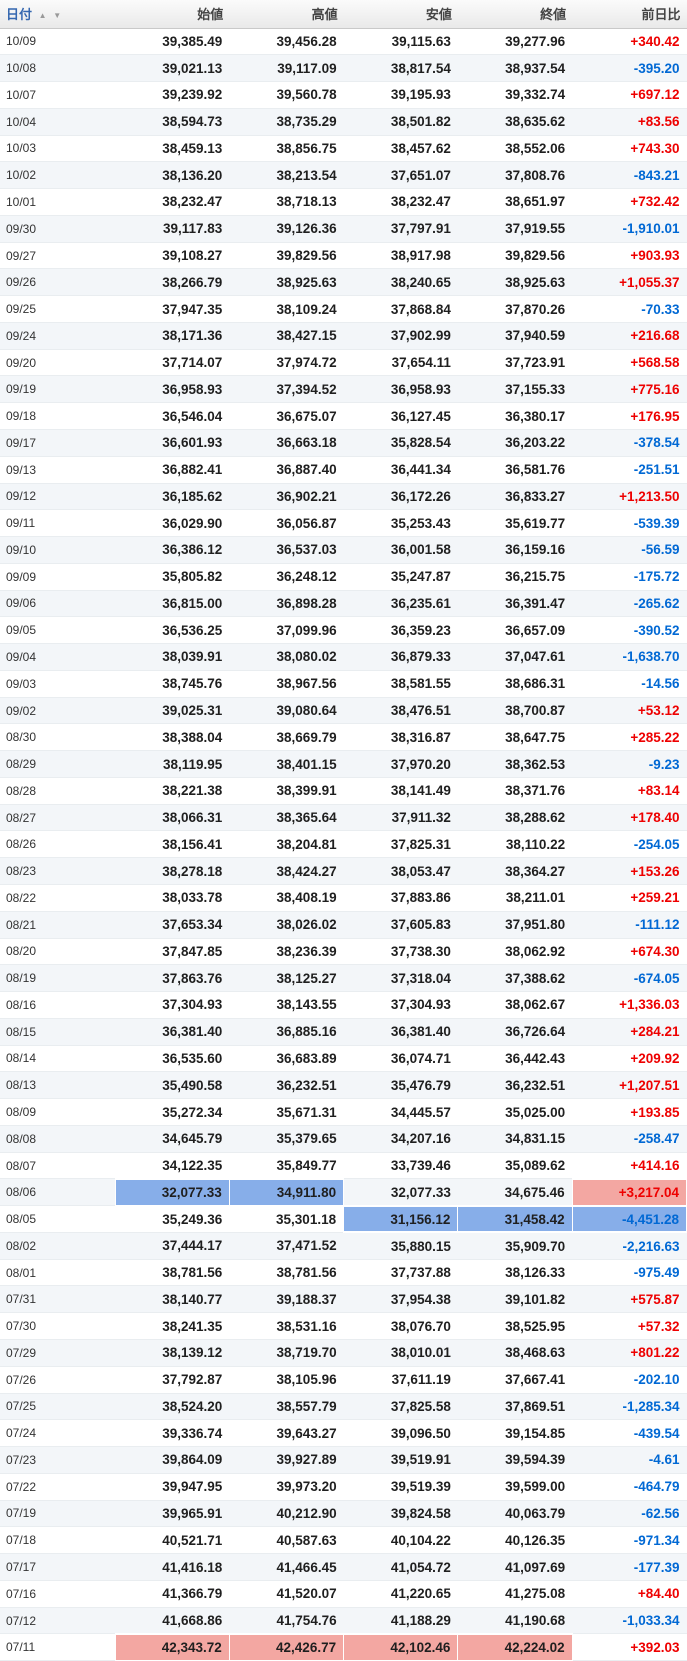 The height and width of the screenshot is (1661, 687). Describe the element at coordinates (629, 630) in the screenshot. I see `change-cell: -390.52` at that location.